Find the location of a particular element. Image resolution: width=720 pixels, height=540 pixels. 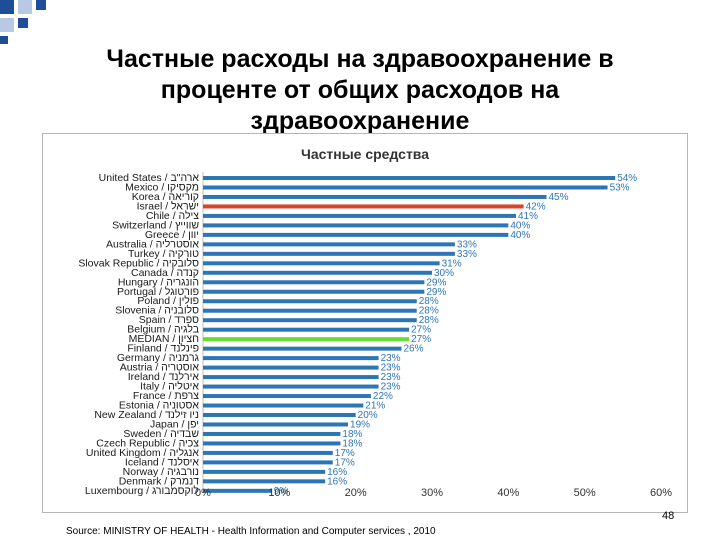

category-label-13: Poland / פולין is located at coordinates (168, 301).